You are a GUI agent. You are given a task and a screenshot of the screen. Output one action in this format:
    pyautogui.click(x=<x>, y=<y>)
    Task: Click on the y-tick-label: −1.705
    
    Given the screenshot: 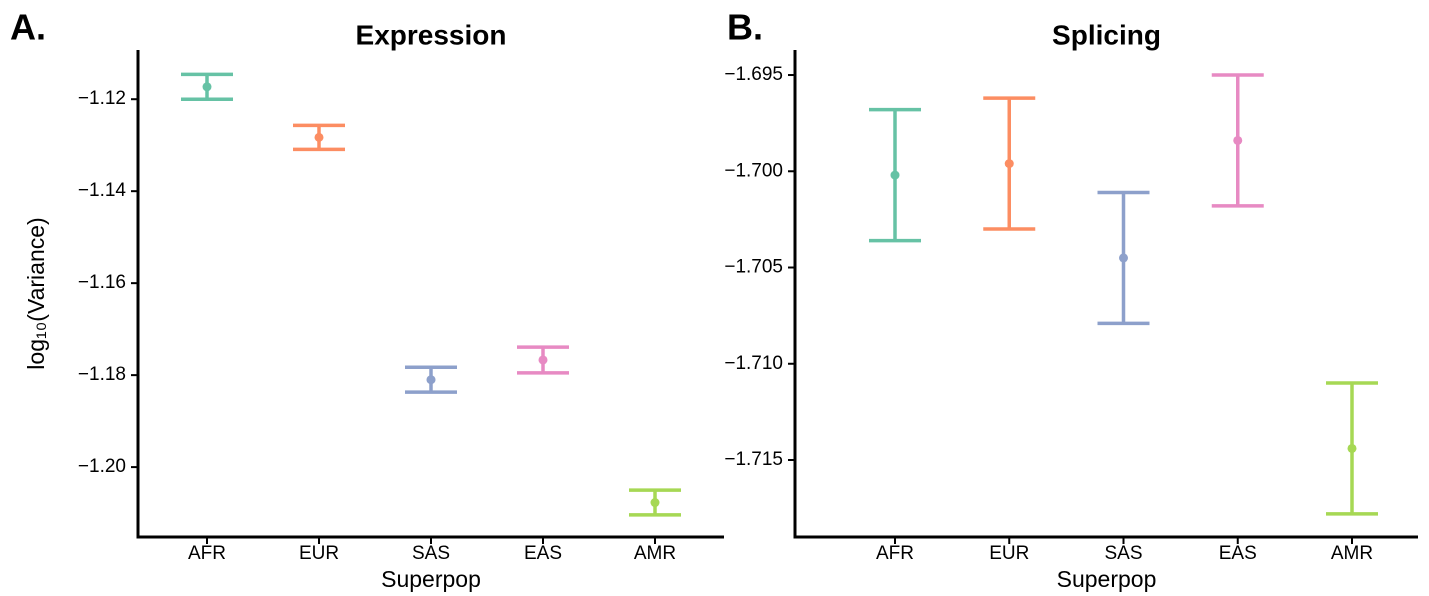 What is the action you would take?
    pyautogui.click(x=753, y=267)
    